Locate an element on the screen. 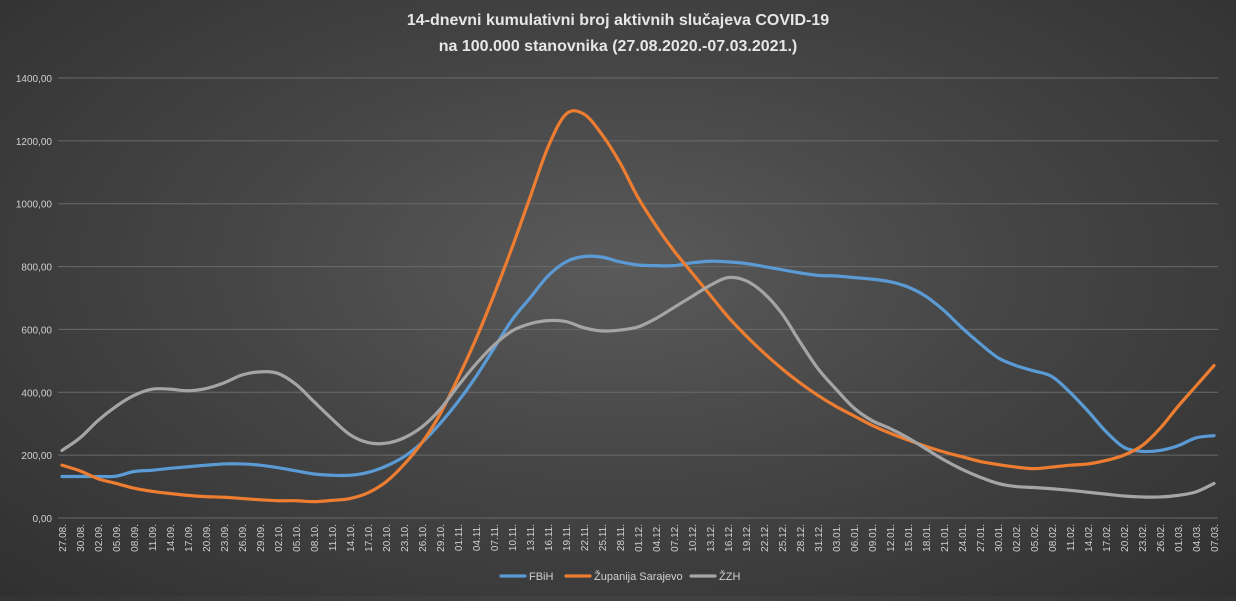 The image size is (1236, 601). x-tick-label: 11.10. is located at coordinates (333, 537).